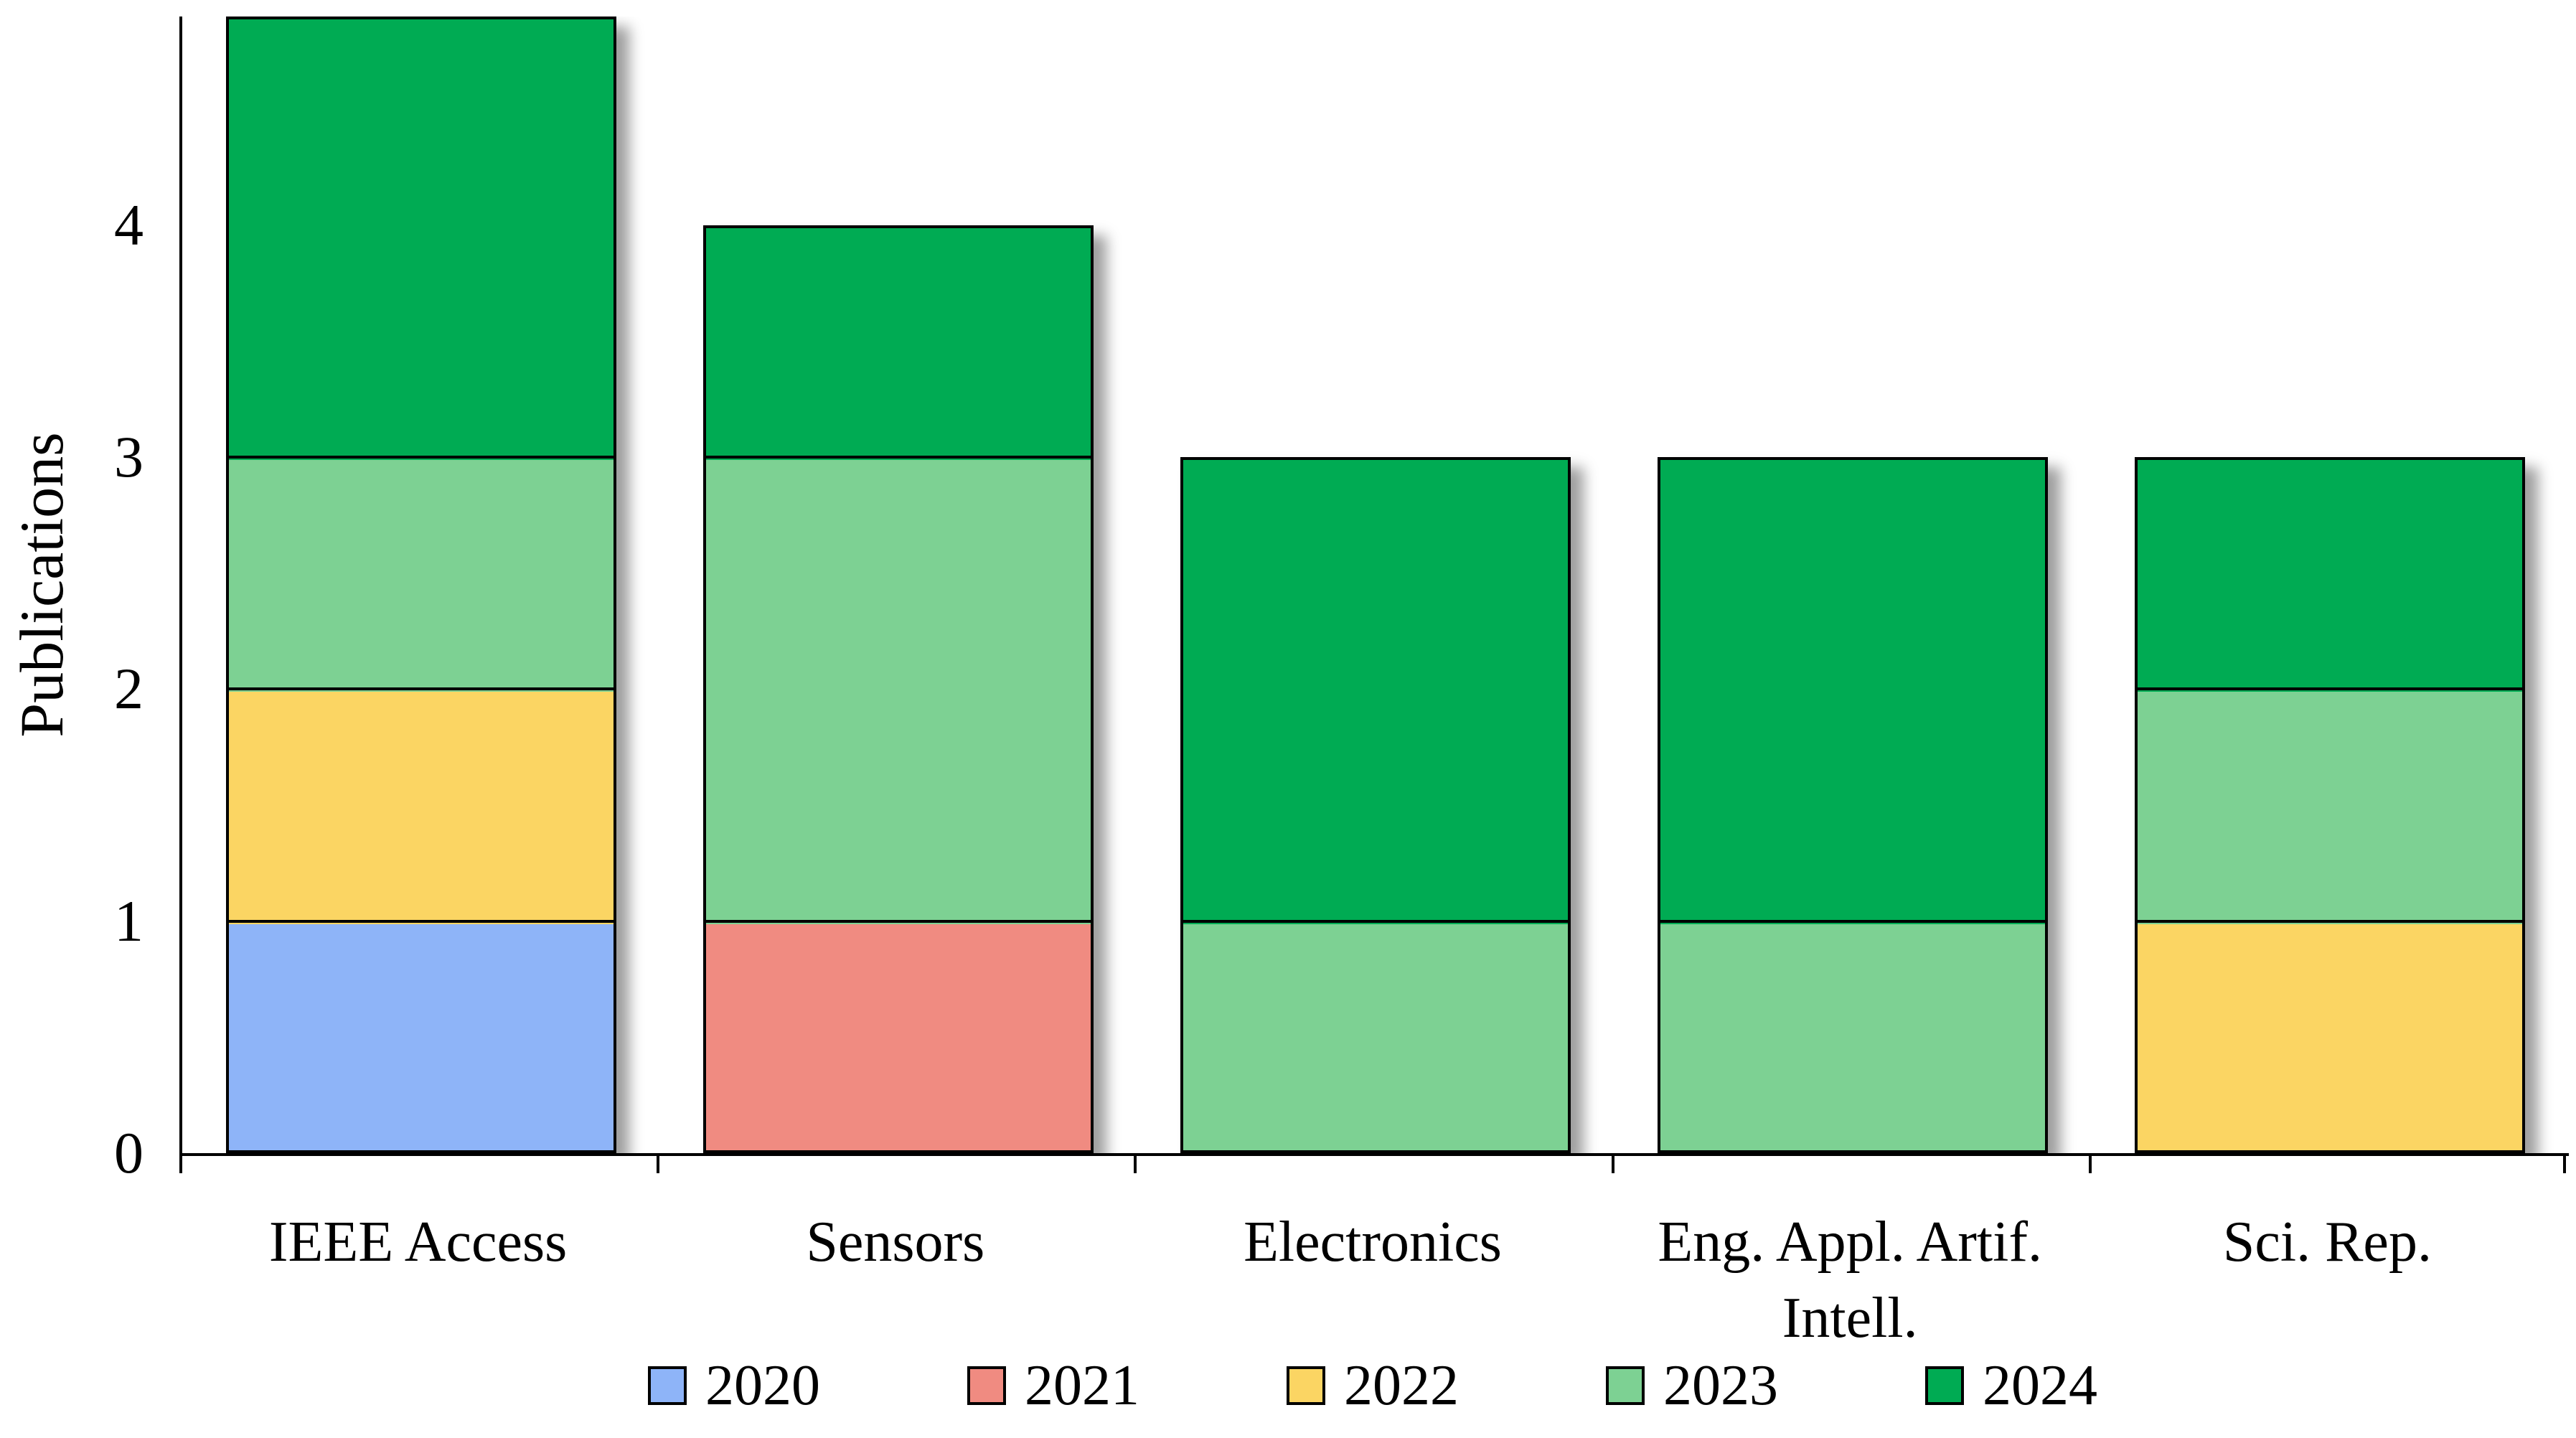 The image size is (2576, 1438). I want to click on category-label: Sensors, so click(895, 1242).